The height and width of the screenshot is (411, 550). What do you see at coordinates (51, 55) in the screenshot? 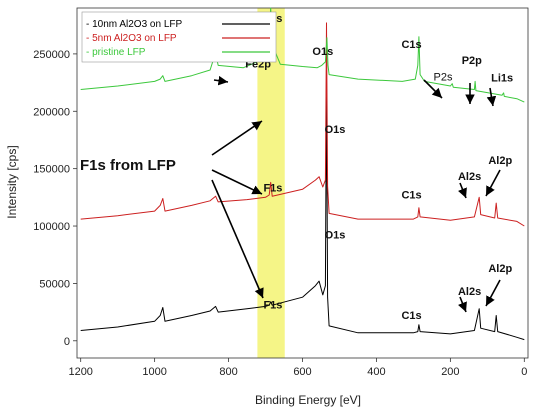
I see `y-tick-label: 250000` at bounding box center [51, 55].